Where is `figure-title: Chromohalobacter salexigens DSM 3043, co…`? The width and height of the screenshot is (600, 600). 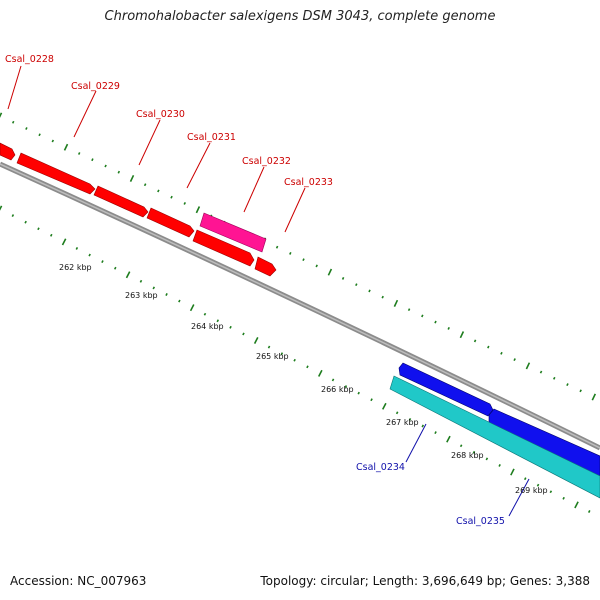 figure-title: Chromohalobacter salexigens DSM 3043, co… is located at coordinates (300, 16).